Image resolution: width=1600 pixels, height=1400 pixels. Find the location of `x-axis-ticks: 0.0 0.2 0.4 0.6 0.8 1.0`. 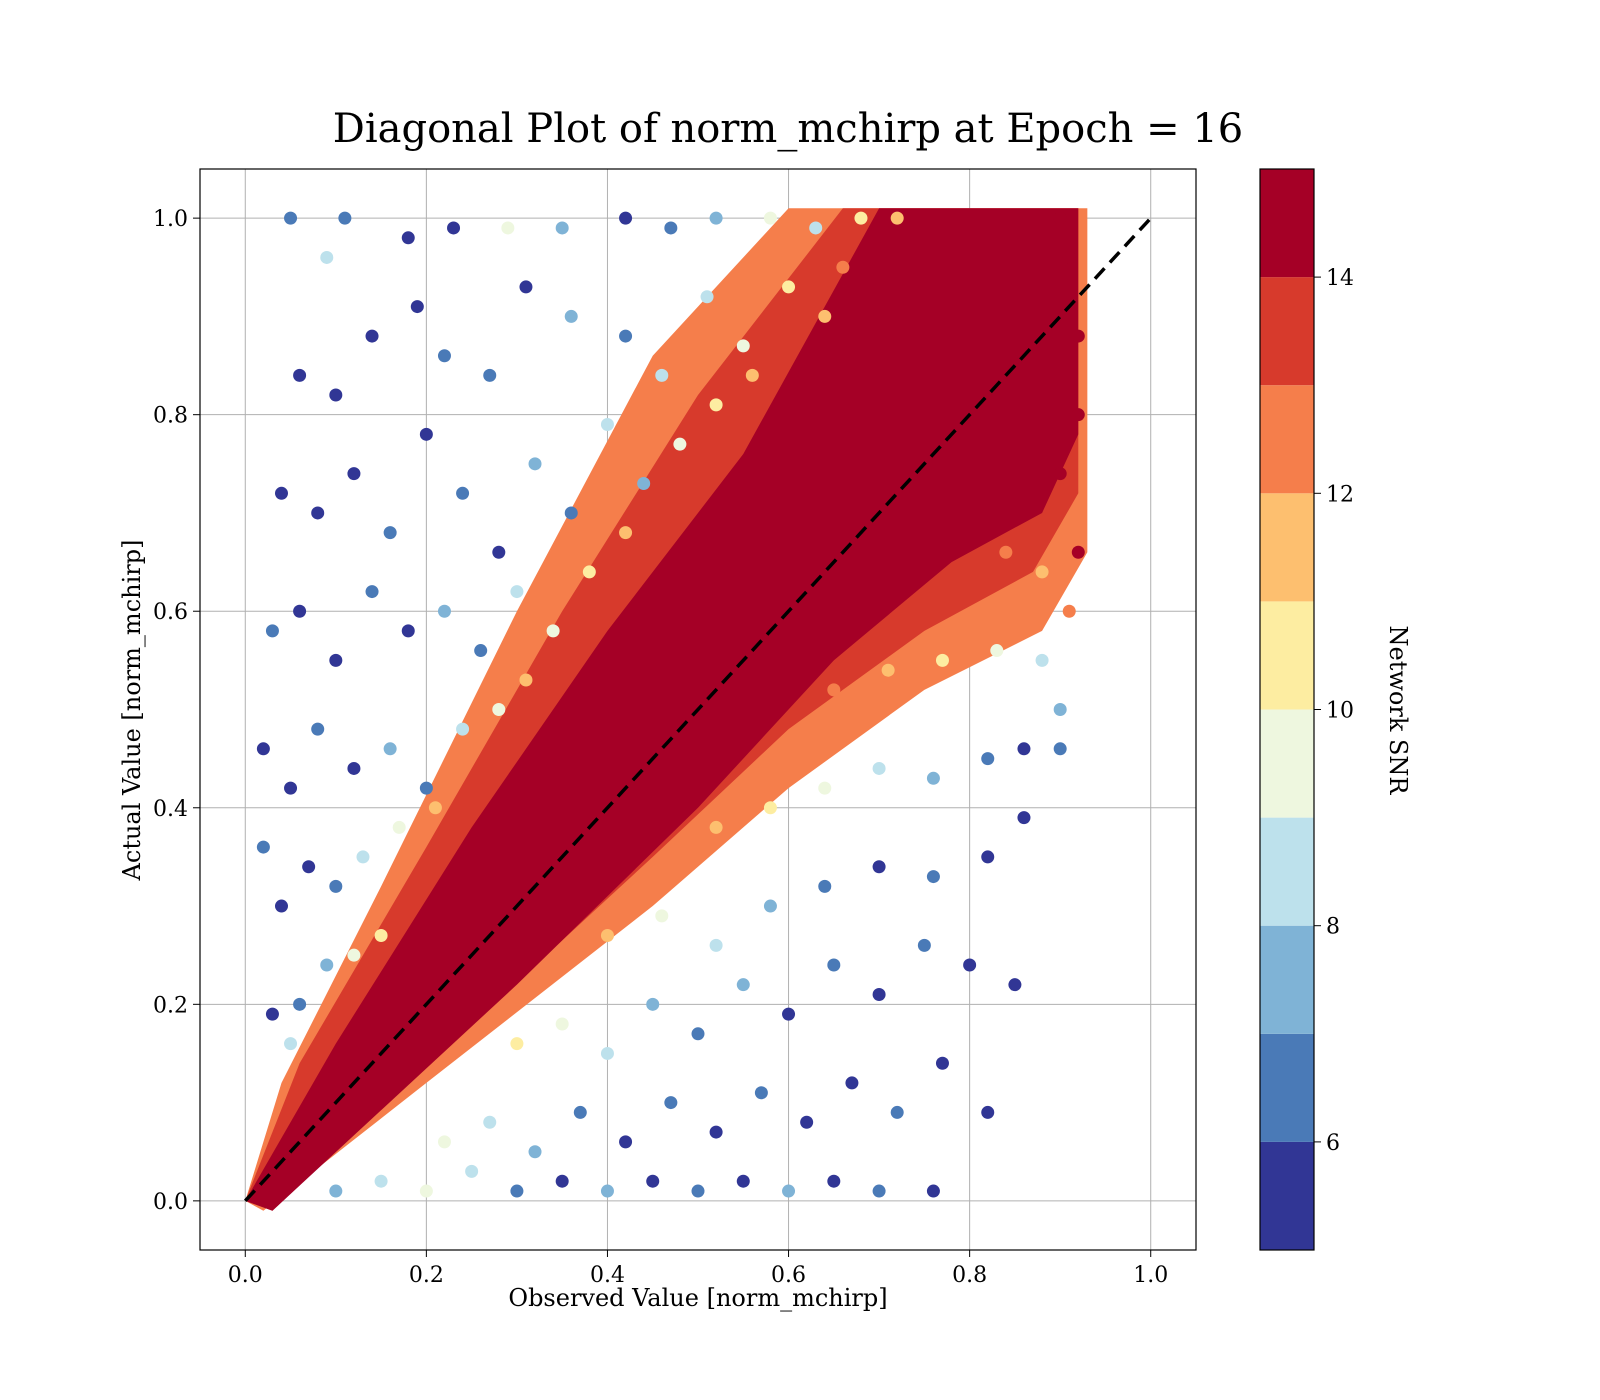

x-axis-ticks: 0.0 0.2 0.4 0.6 0.8 1.0 is located at coordinates (698, 1269).